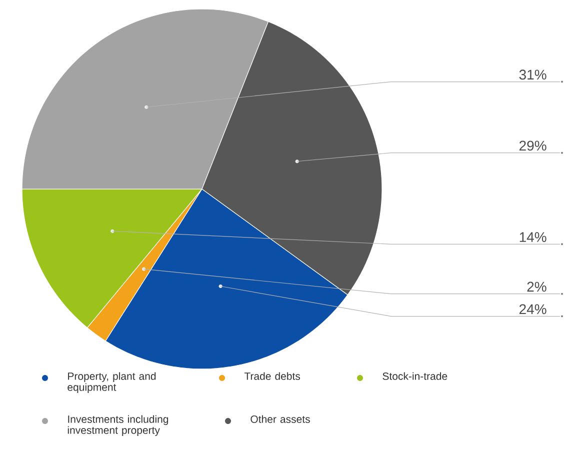 The height and width of the screenshot is (471, 569). I want to click on legend-label: Stock-in-trade, so click(415, 376).